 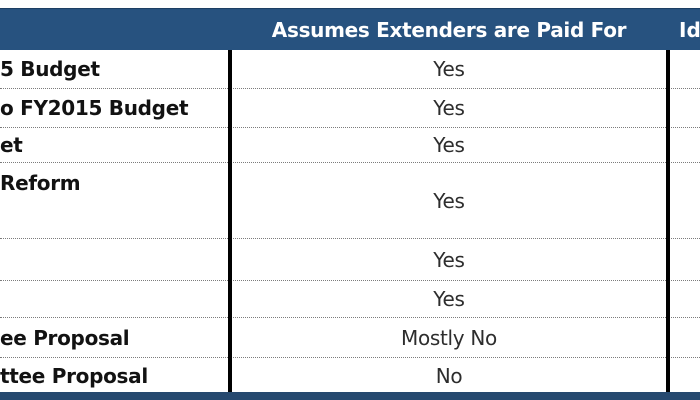 I want to click on table-header-row: Assumes Extenders are Paid For Id, so click(x=350, y=29).